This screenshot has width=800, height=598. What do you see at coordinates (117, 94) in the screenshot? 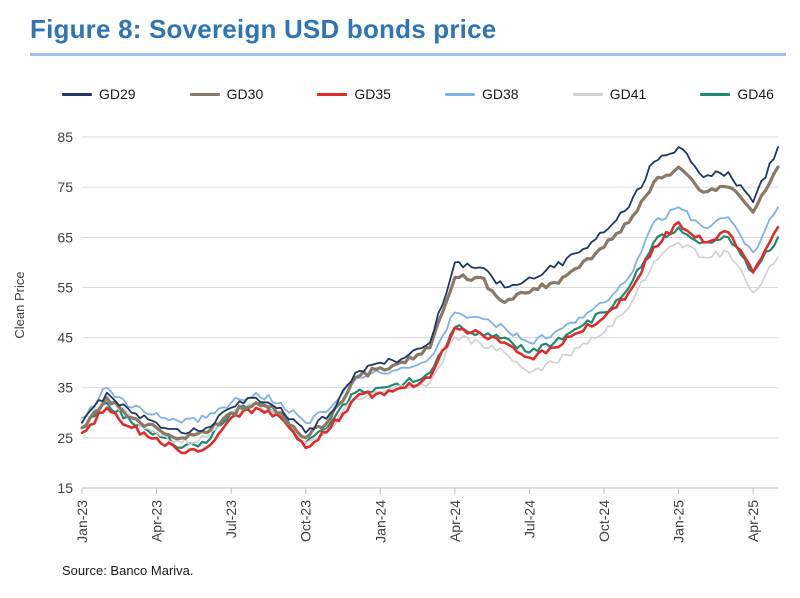
I see `legend-label-gd29: GD29` at bounding box center [117, 94].